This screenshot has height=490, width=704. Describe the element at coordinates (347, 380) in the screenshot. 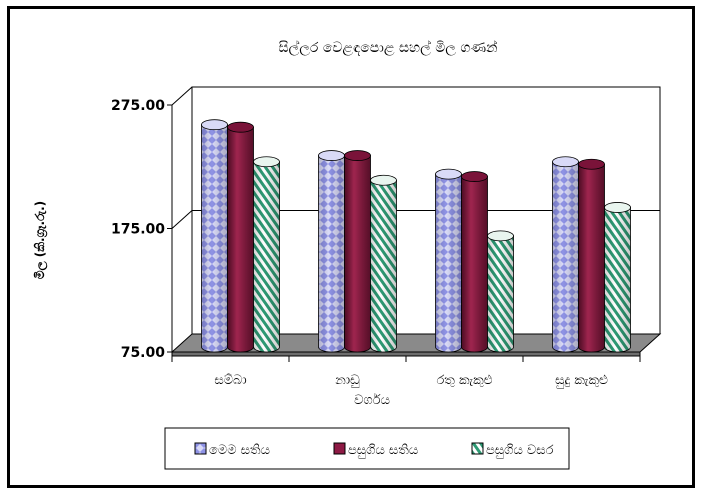

I see `x-tick-label: නාඩු` at that location.